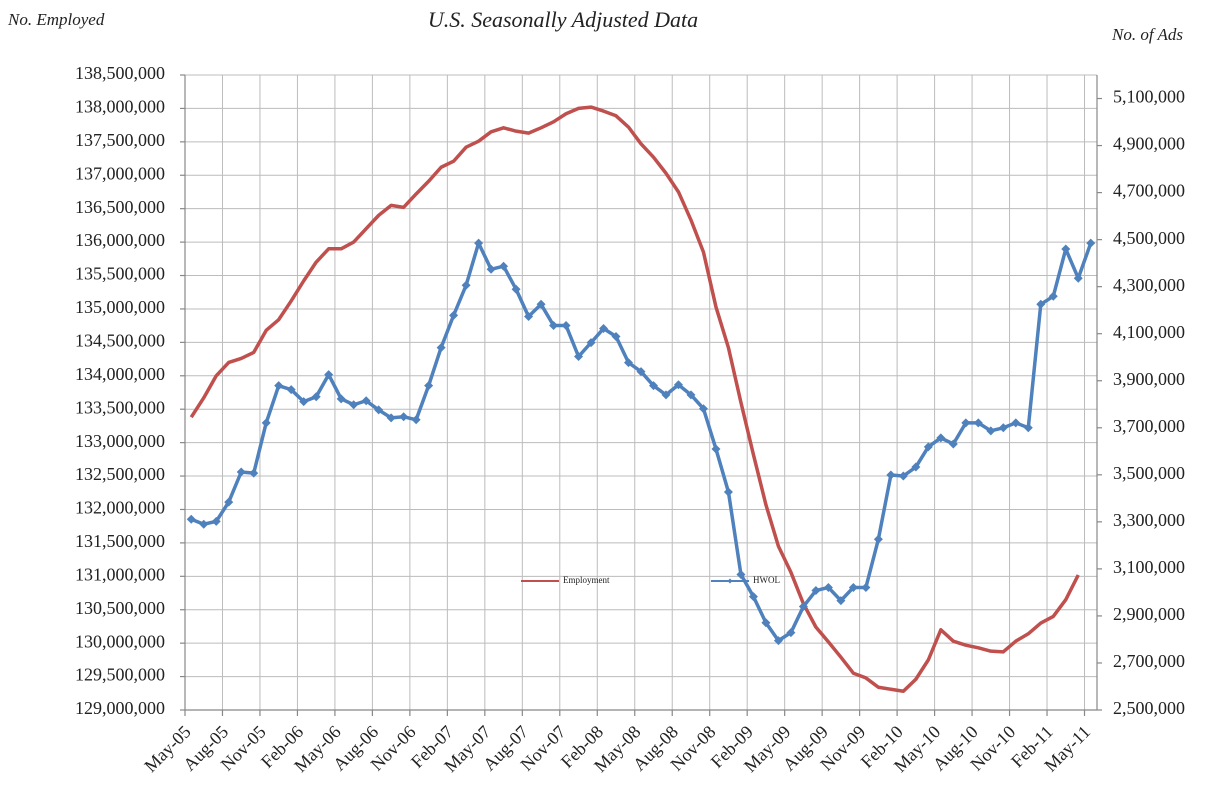 This screenshot has width=1225, height=795. Describe the element at coordinates (1149, 285) in the screenshot. I see `y2-tick-label: 4,300,000` at that location.